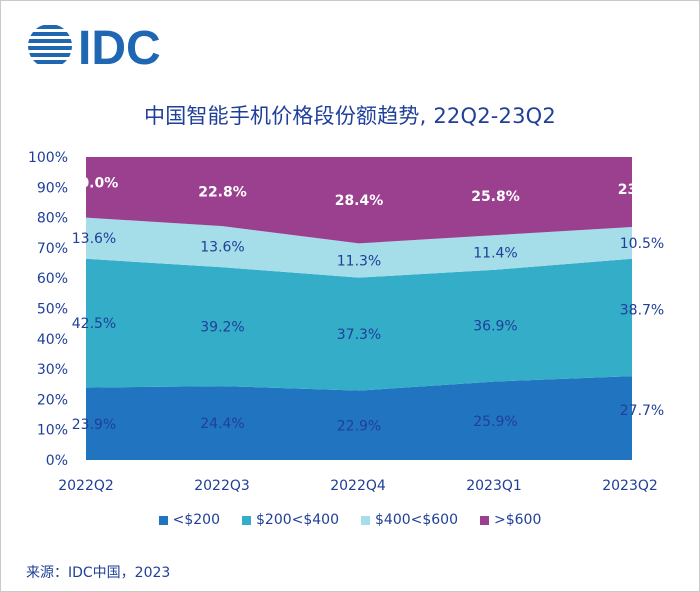 This screenshot has width=700, height=592. What do you see at coordinates (52, 249) in the screenshot?
I see `y-tick-label: 70%` at bounding box center [52, 249].